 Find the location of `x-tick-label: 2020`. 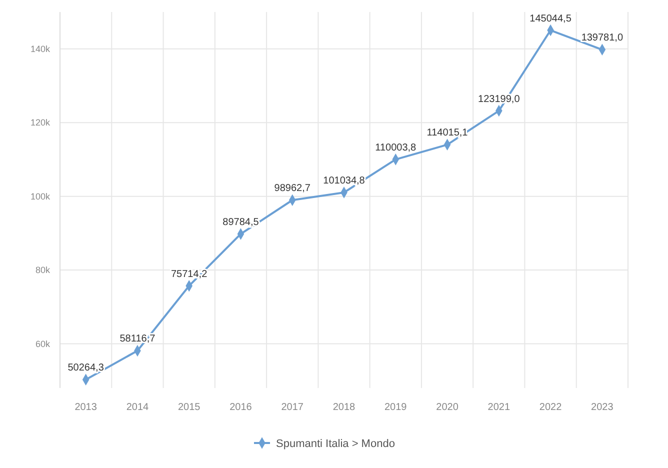

x-tick-label: 2020 is located at coordinates (447, 407).